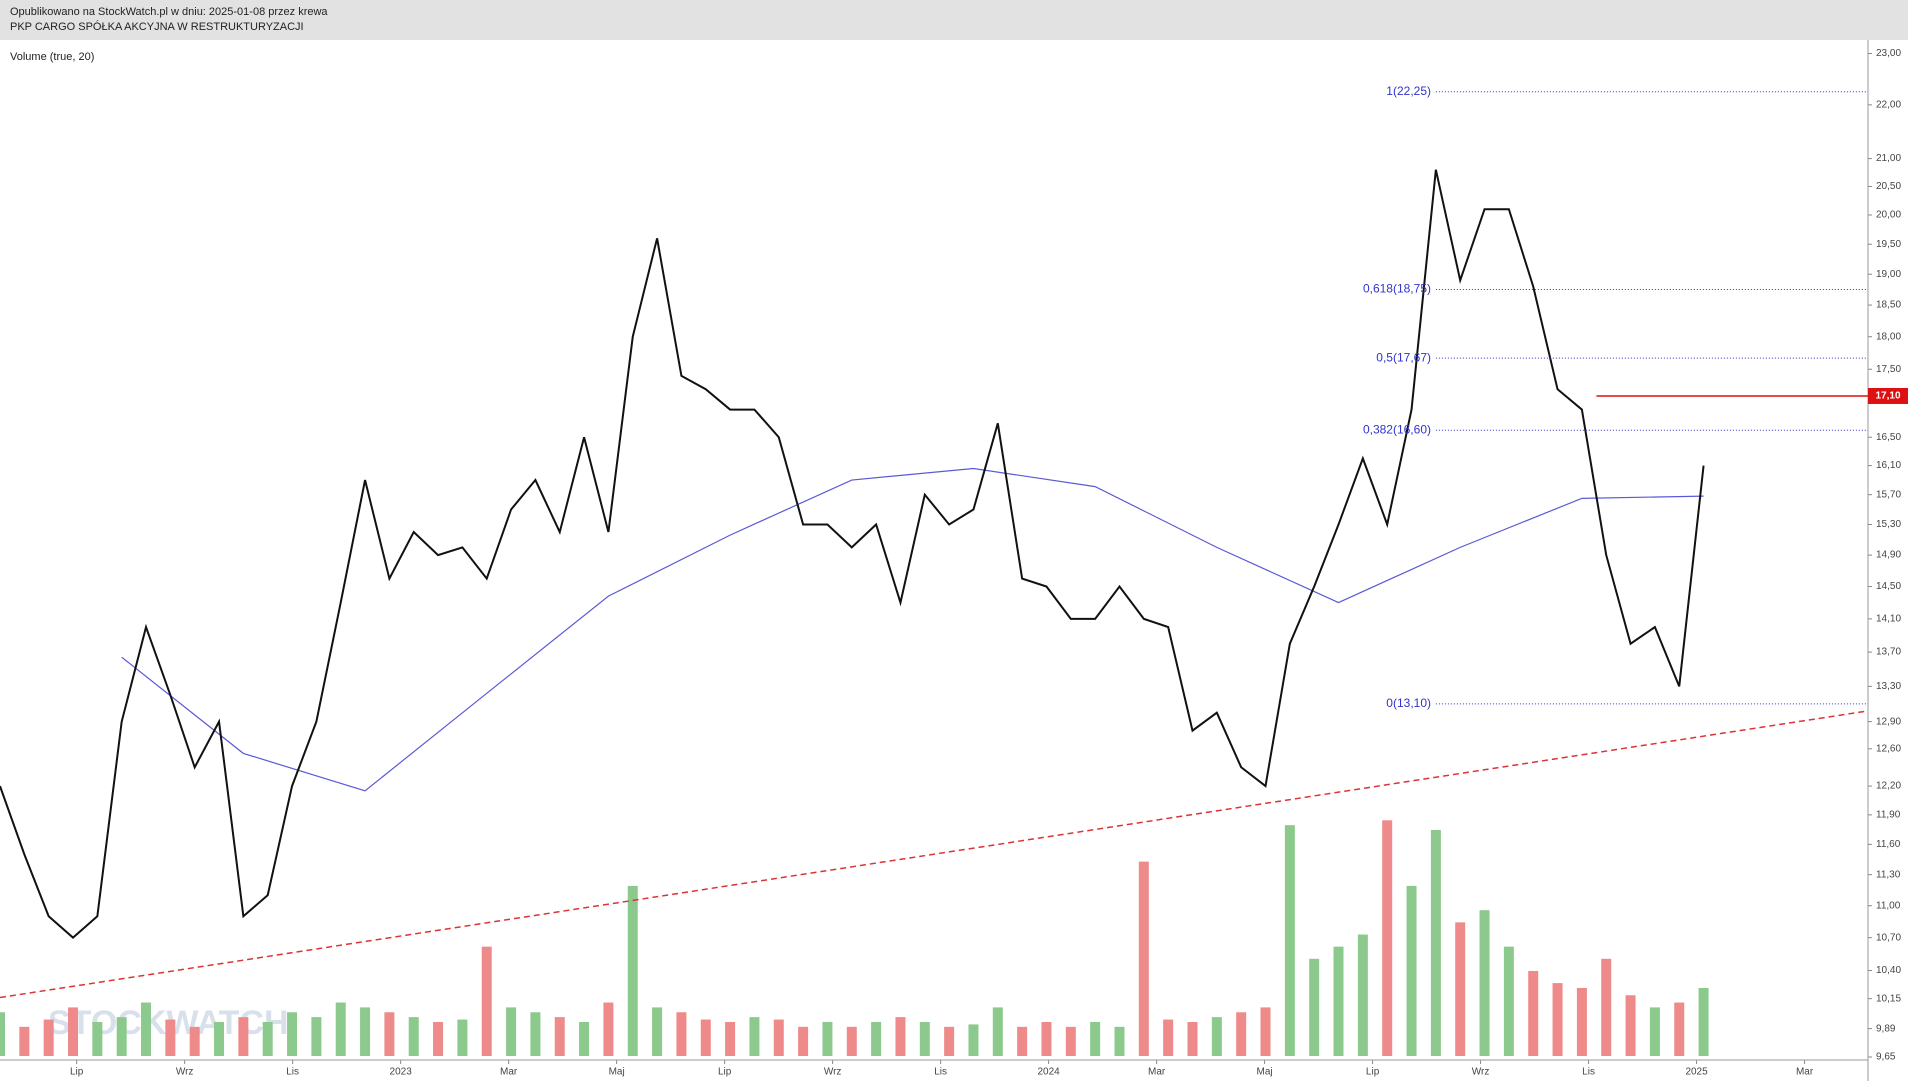 Image resolution: width=1908 pixels, height=1081 pixels. What do you see at coordinates (1888, 586) in the screenshot?
I see `y-tick-label: 14,50` at bounding box center [1888, 586].